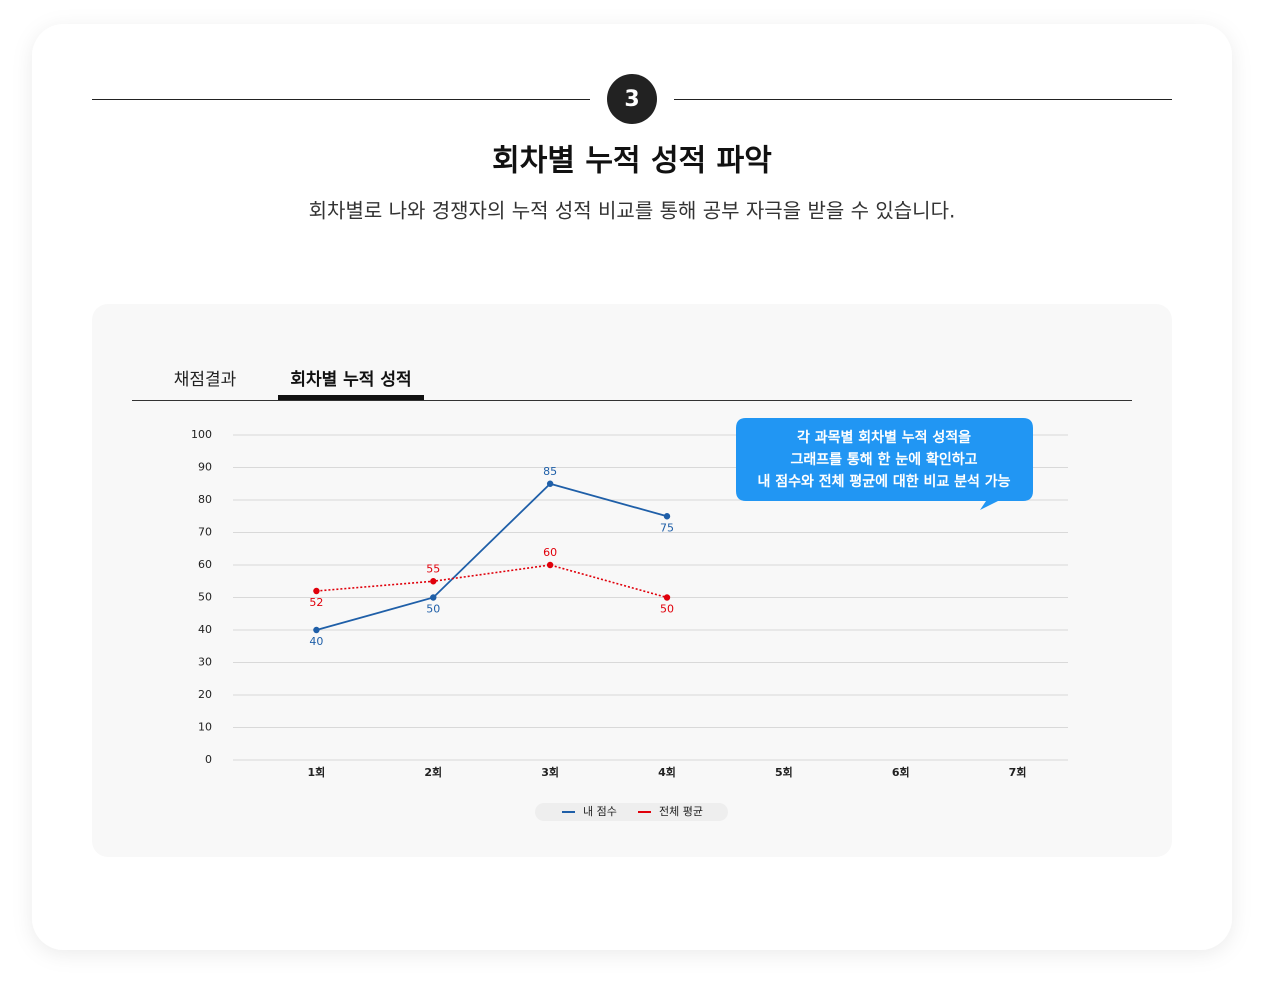 The image size is (1264, 990). I want to click on y-tick-label: 30, so click(205, 662).